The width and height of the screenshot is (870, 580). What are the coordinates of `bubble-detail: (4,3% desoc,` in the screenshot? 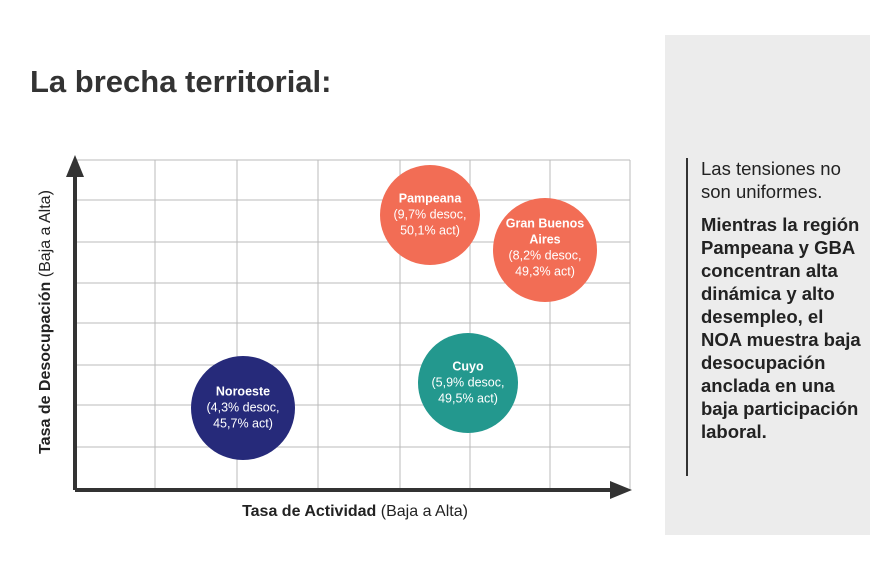 It's located at (243, 407).